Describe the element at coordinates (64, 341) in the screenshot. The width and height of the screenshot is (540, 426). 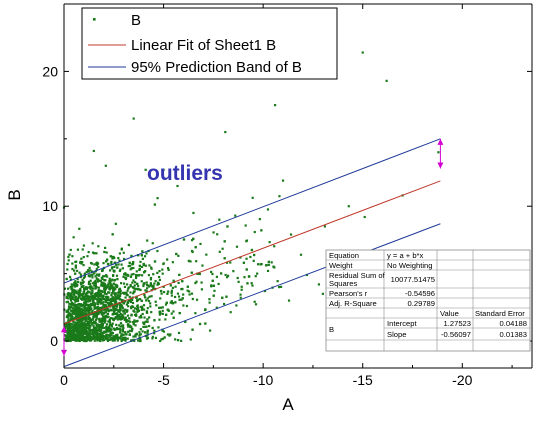
I see `band-marker-left` at that location.